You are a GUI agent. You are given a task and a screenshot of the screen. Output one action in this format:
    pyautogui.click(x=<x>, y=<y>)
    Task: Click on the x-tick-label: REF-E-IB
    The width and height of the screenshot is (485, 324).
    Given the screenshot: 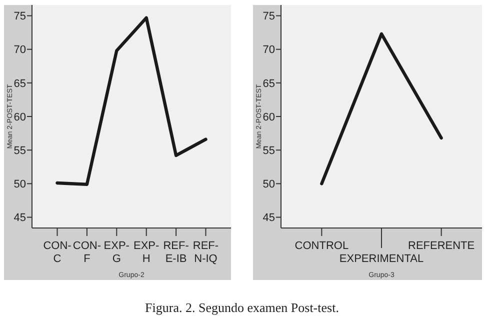 What is the action you would take?
    pyautogui.click(x=176, y=252)
    